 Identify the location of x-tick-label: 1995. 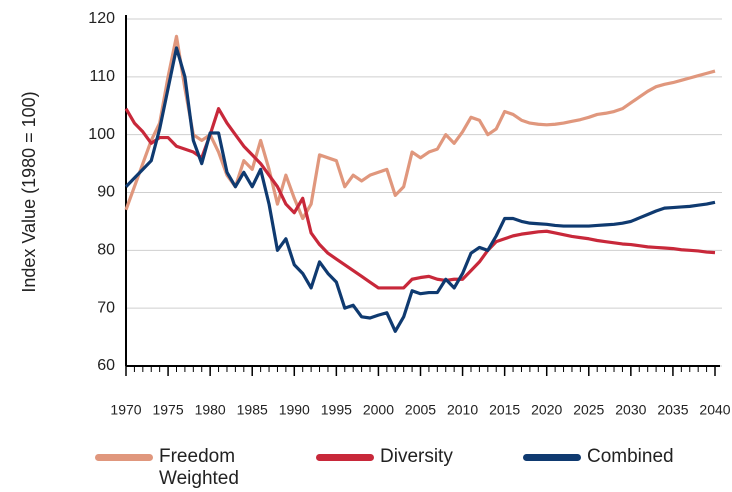
(336, 410).